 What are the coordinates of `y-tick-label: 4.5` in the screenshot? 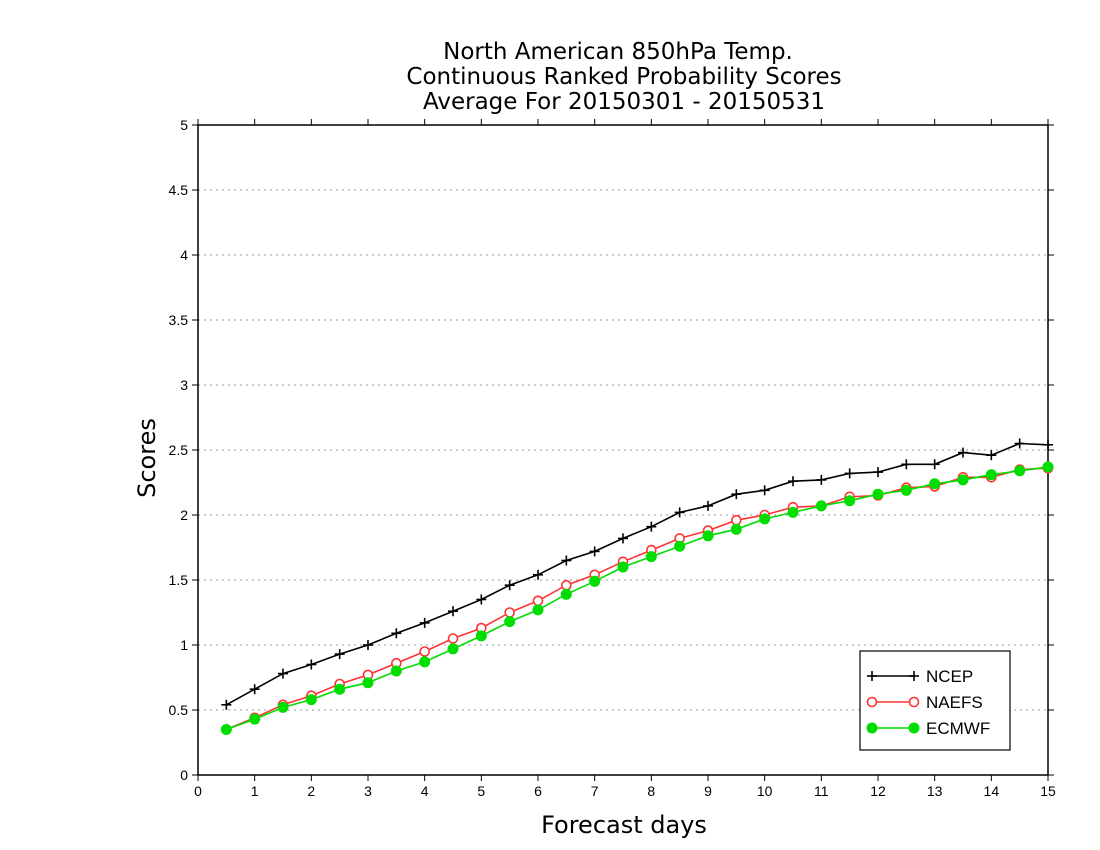 It's located at (179, 190).